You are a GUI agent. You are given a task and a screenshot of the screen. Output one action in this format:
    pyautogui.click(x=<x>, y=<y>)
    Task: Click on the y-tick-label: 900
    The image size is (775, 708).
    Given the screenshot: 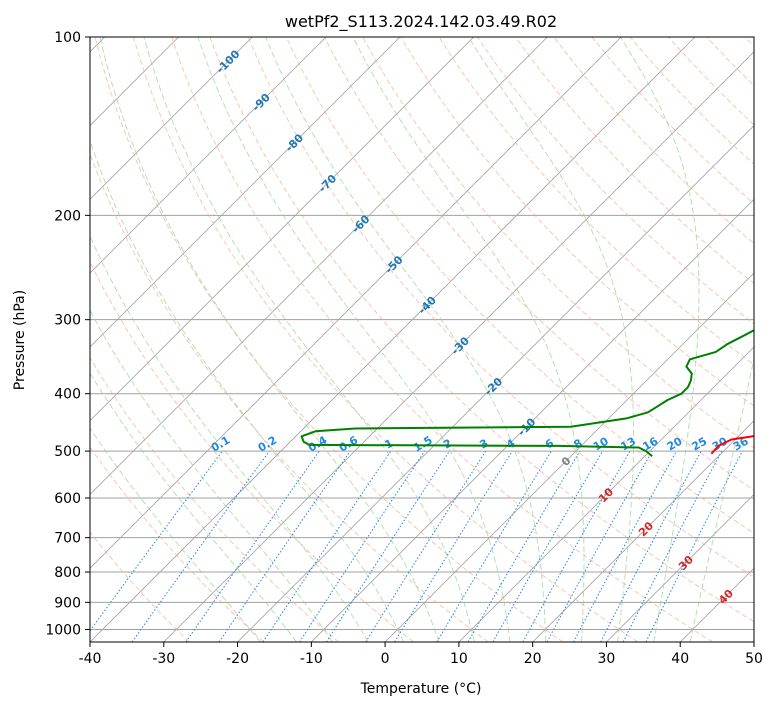 What is the action you would take?
    pyautogui.click(x=67, y=603)
    